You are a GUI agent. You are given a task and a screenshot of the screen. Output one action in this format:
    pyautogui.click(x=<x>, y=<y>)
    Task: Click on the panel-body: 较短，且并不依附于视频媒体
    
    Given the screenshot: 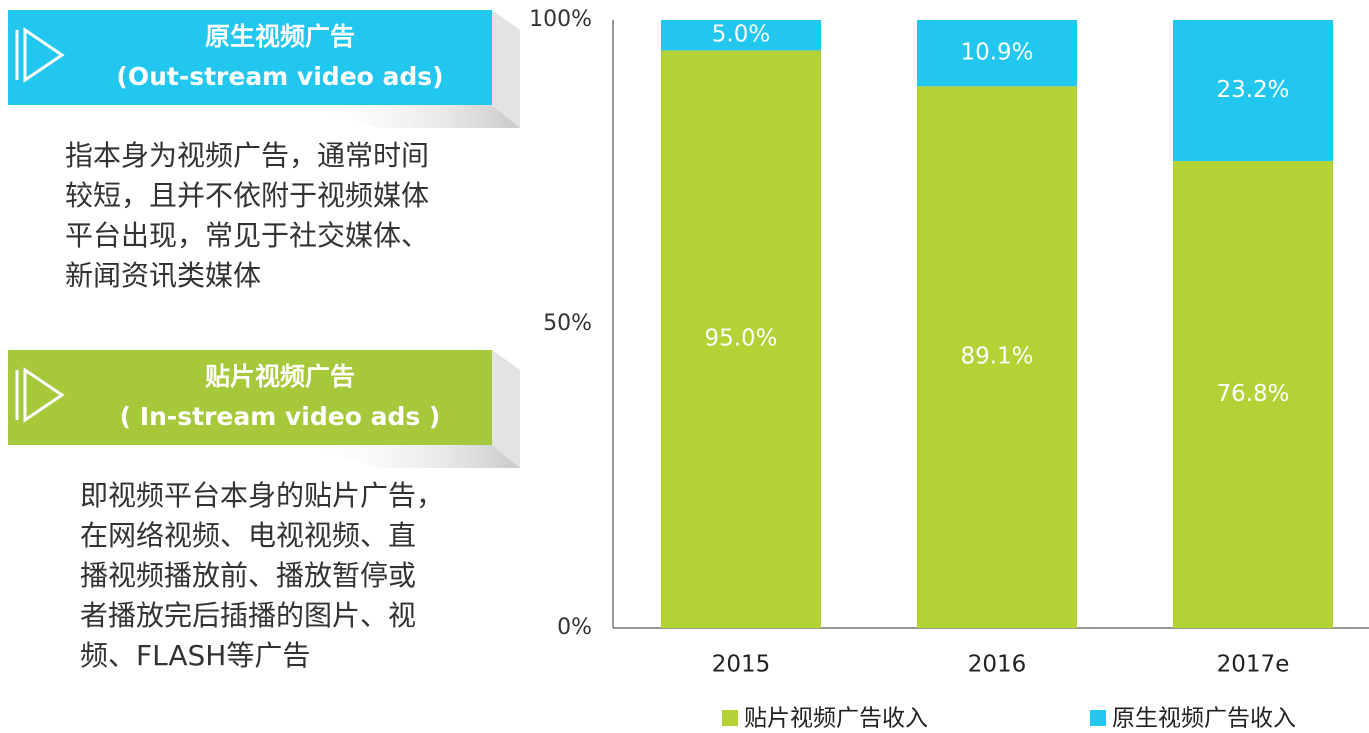 What is the action you would take?
    pyautogui.click(x=247, y=195)
    